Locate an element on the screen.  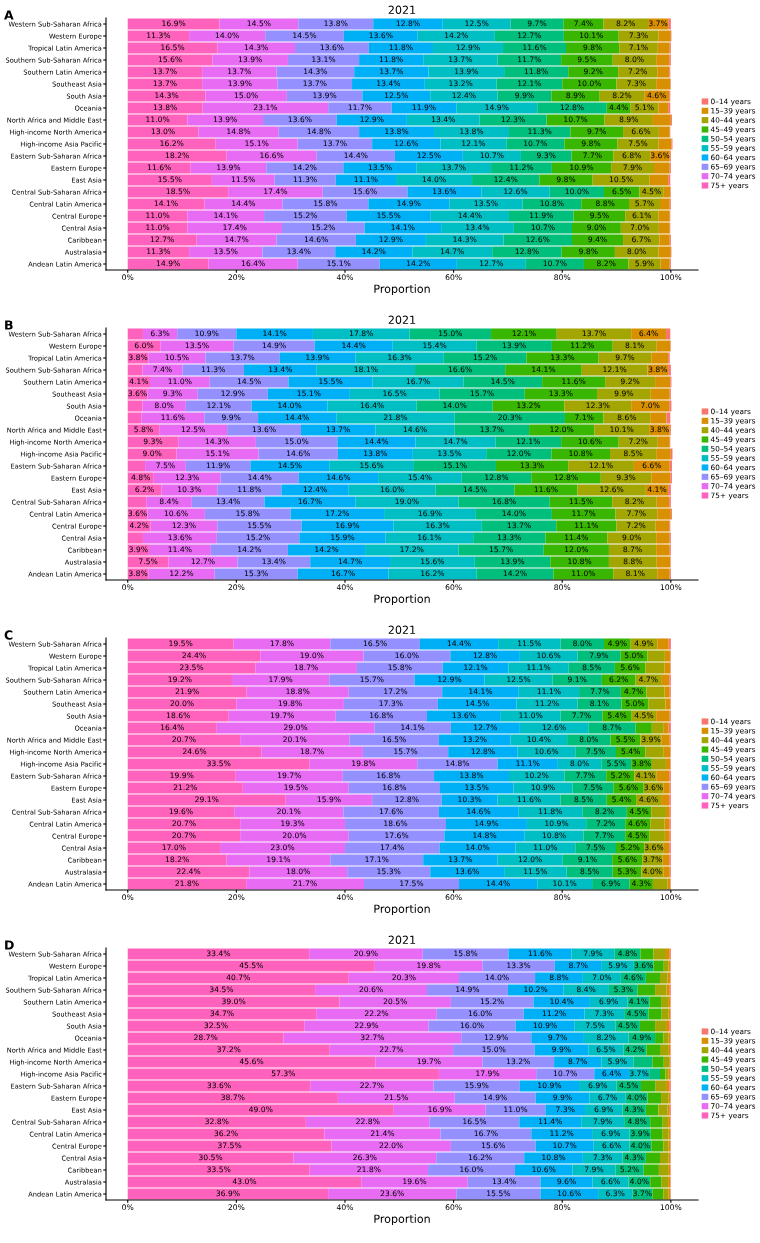
text: A is located at coordinates (9, 15).